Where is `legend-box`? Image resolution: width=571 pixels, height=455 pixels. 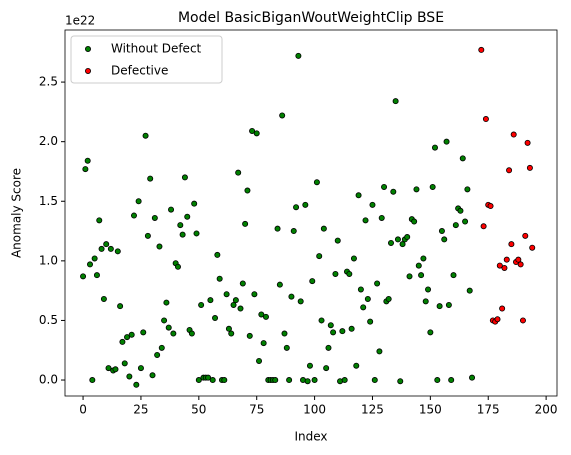 legend-box is located at coordinates (146, 59).